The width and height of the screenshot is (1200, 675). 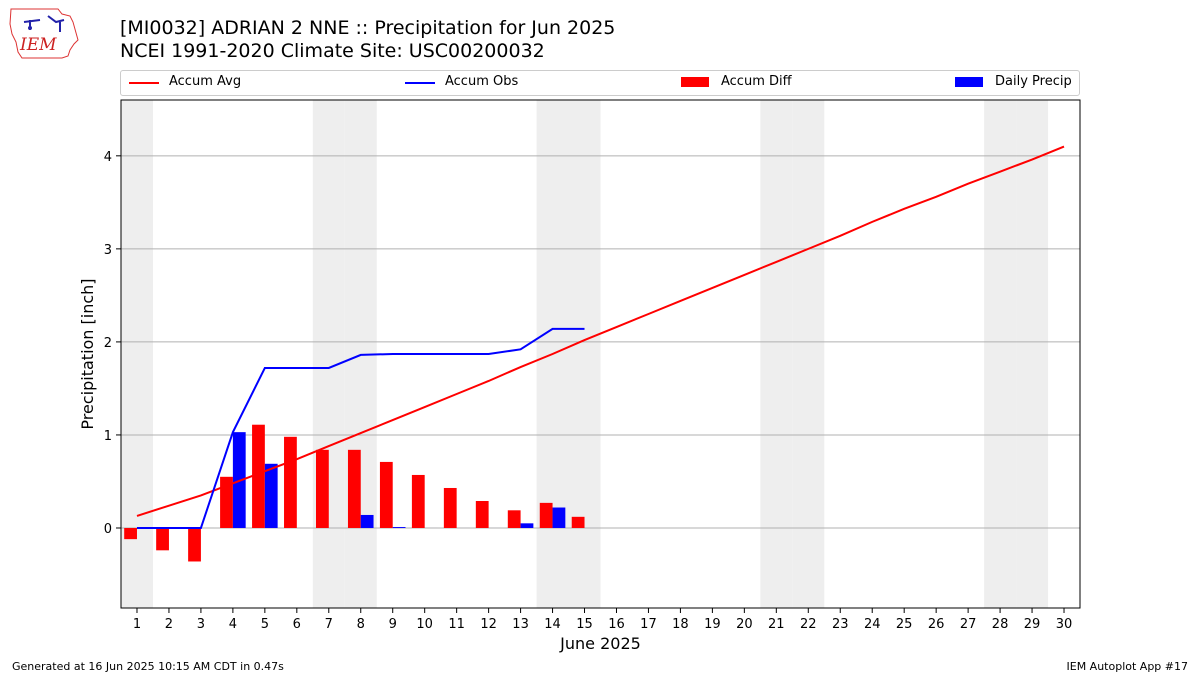 What do you see at coordinates (420, 83) in the screenshot?
I see `legend-accum-obs-swatch` at bounding box center [420, 83].